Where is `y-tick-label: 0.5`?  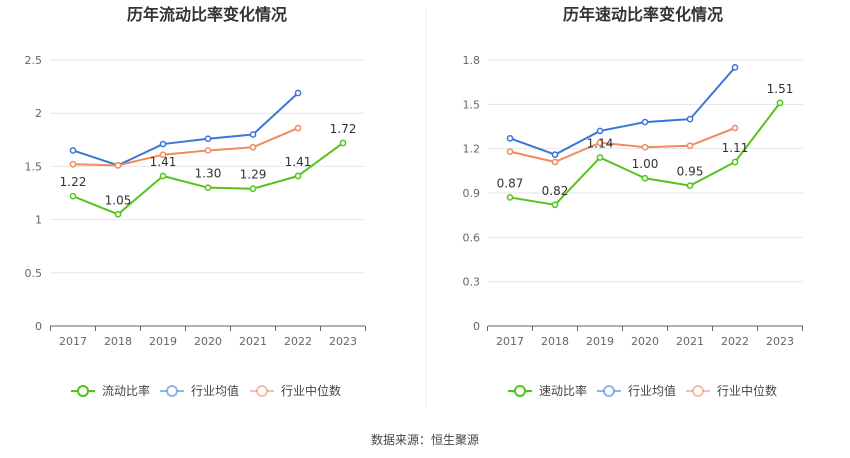
y-tick-label: 0.5 is located at coordinates (34, 273).